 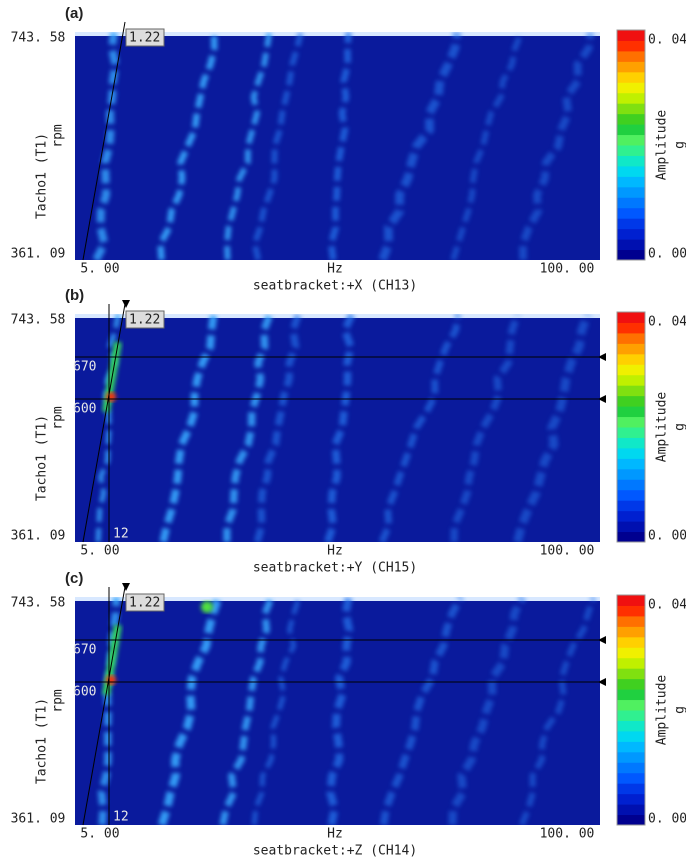 What do you see at coordinates (74, 295) in the screenshot?
I see `panel-label: (b)` at bounding box center [74, 295].